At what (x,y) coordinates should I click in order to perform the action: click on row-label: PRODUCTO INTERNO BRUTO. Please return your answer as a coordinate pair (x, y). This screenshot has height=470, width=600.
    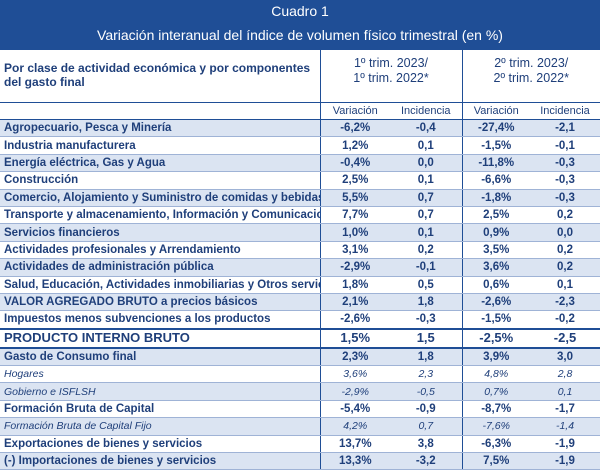
    Looking at the image, I should click on (160, 338).